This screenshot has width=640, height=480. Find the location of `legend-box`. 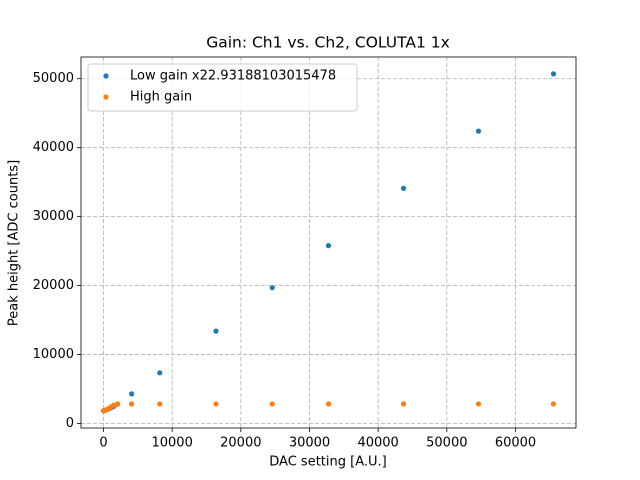

legend-box is located at coordinates (222, 87).